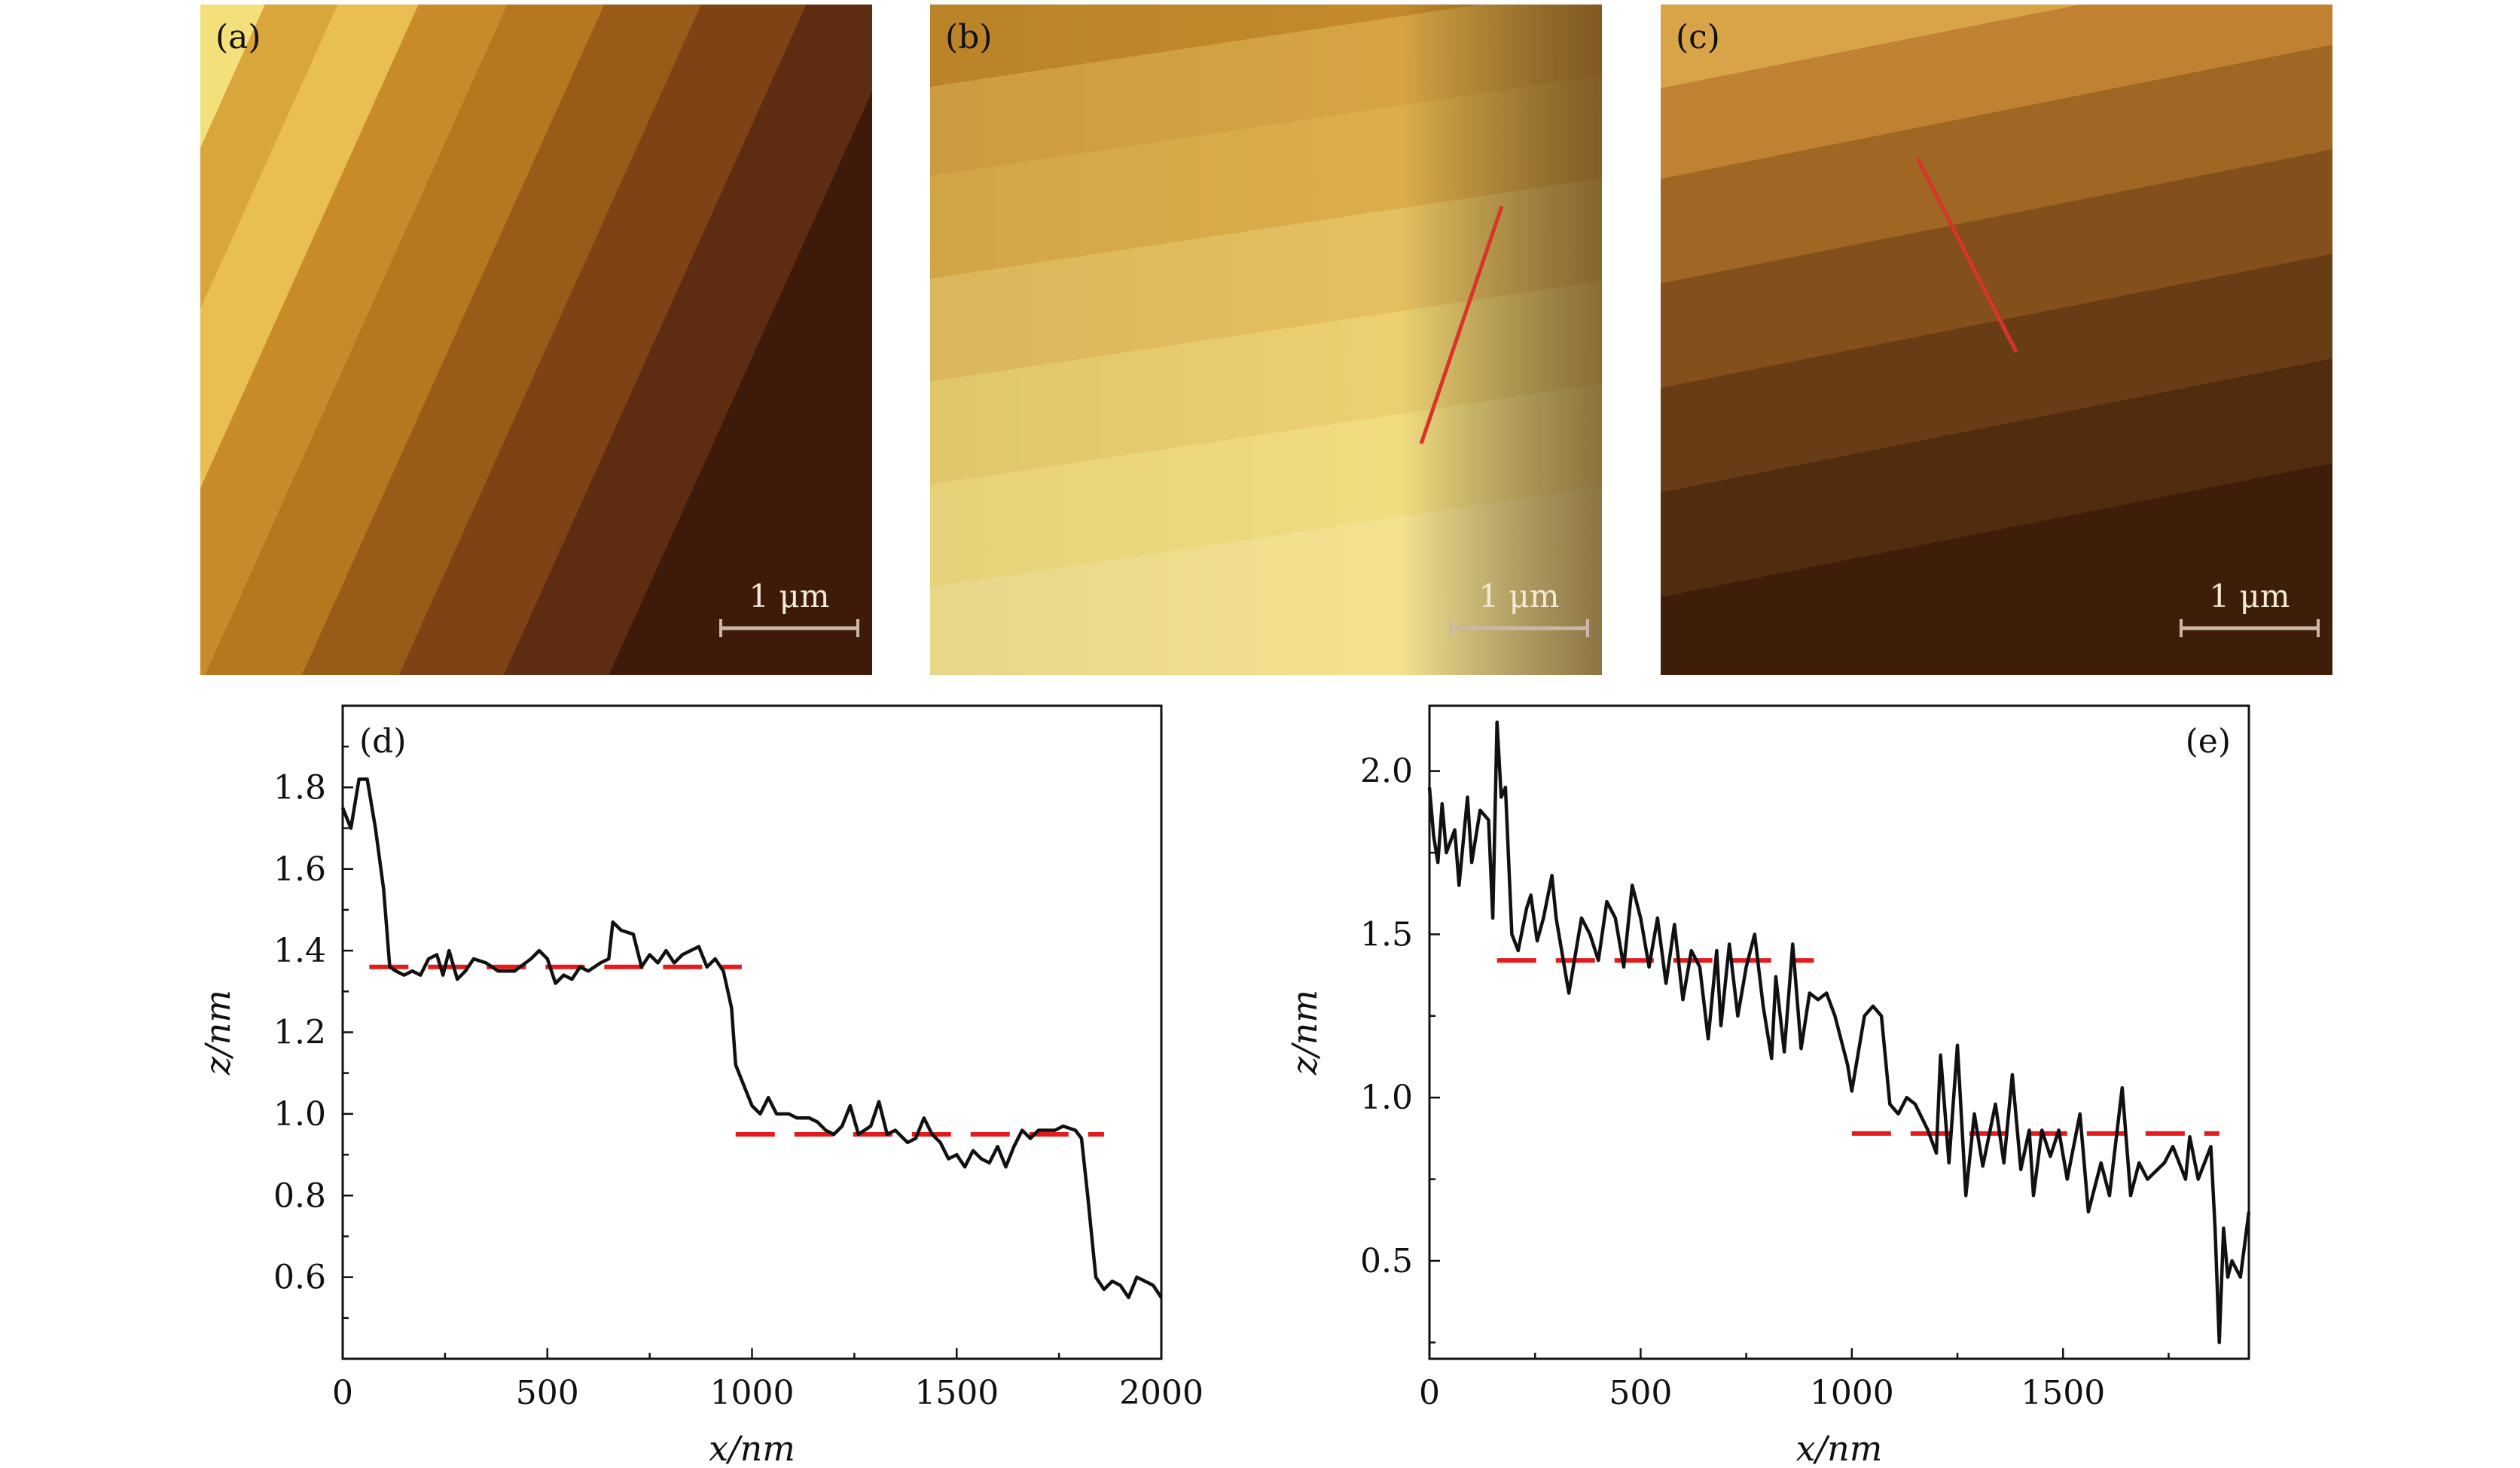  Describe the element at coordinates (1461, 325) in the screenshot. I see `profile-line-b` at that location.